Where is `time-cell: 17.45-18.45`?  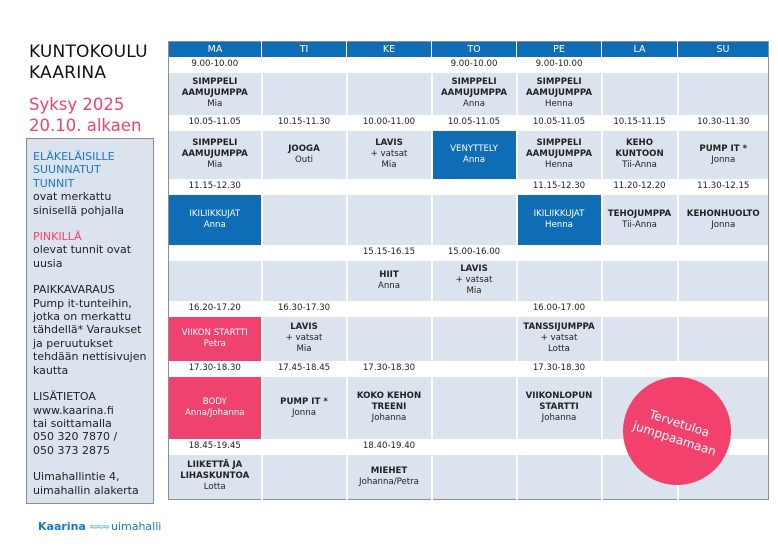 time-cell: 17.45-18.45 is located at coordinates (303, 368).